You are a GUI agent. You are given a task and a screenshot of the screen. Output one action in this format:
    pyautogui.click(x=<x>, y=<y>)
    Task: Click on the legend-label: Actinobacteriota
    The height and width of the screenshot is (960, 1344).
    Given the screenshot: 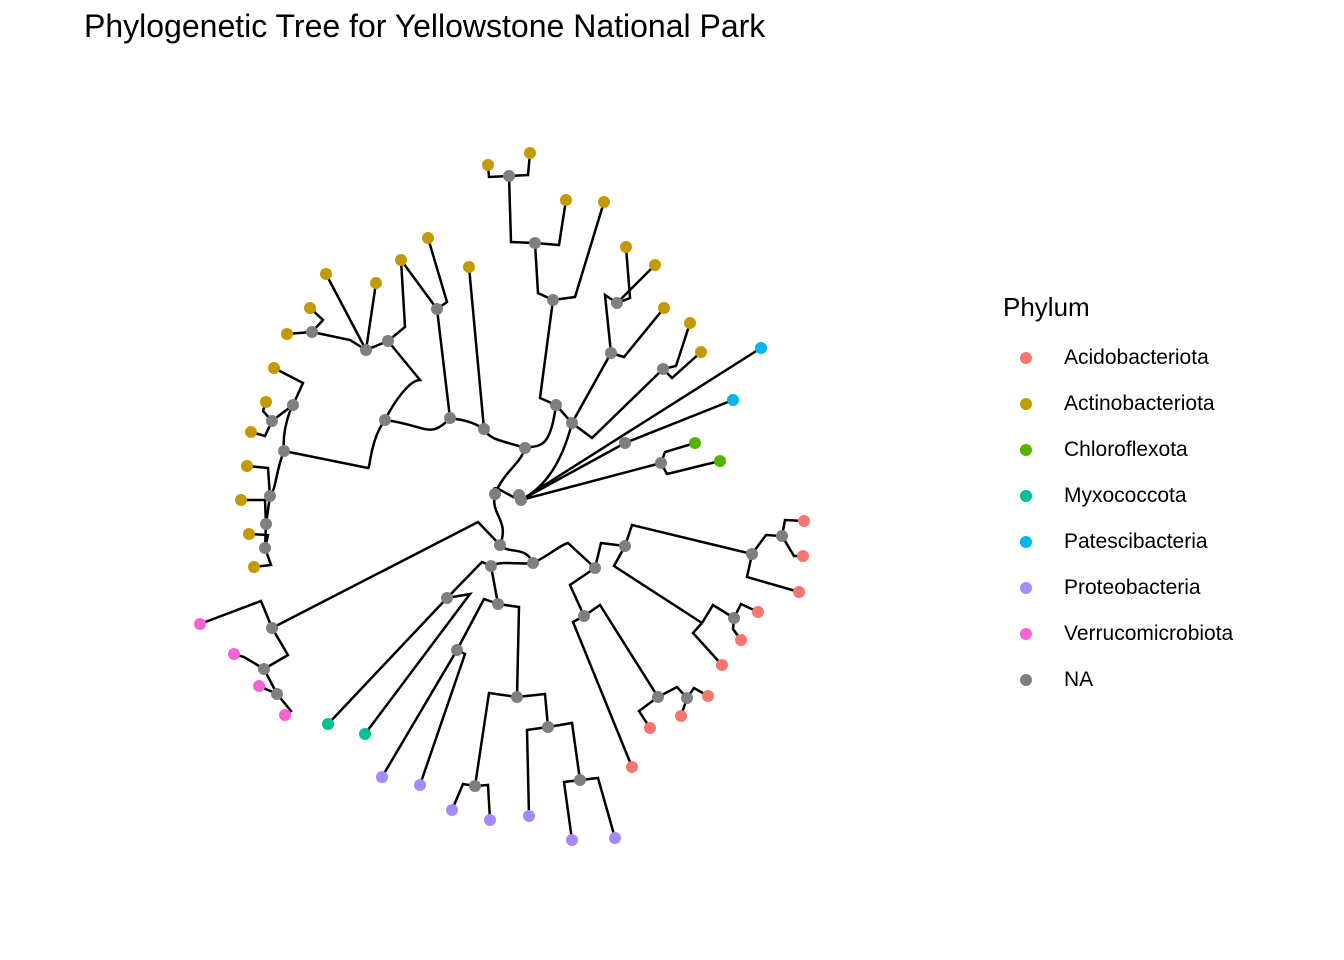 What is the action you would take?
    pyautogui.click(x=1139, y=403)
    